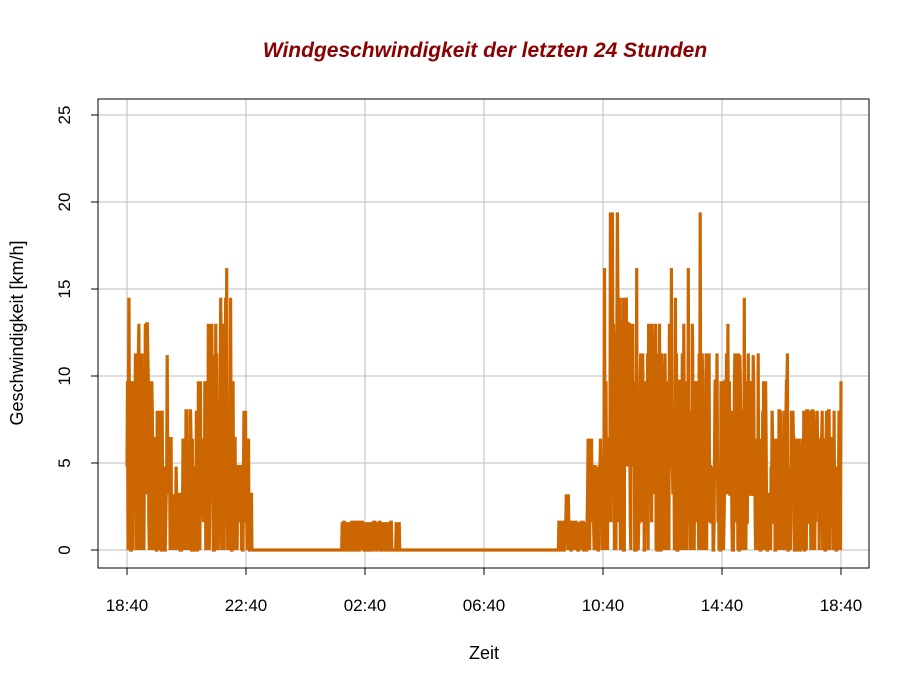  I want to click on y-tick-label: 15, so click(64, 289).